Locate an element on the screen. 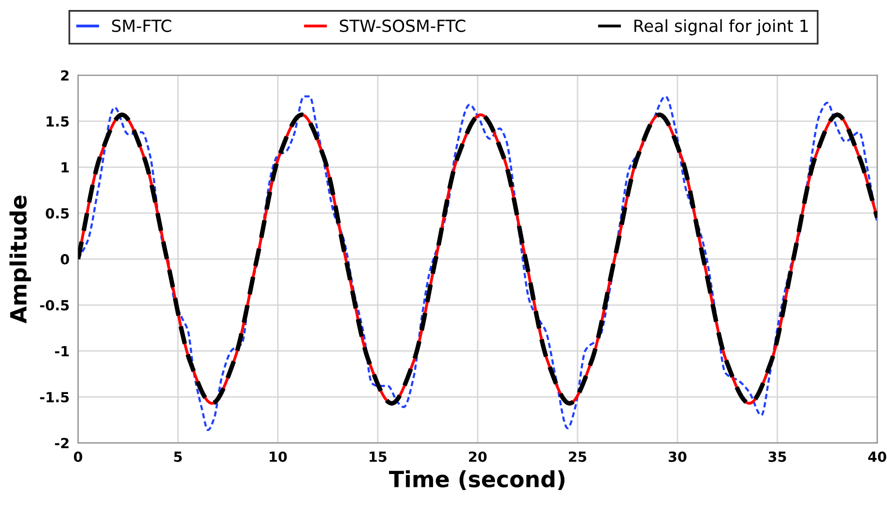  x-tick-label: 30 is located at coordinates (677, 456).